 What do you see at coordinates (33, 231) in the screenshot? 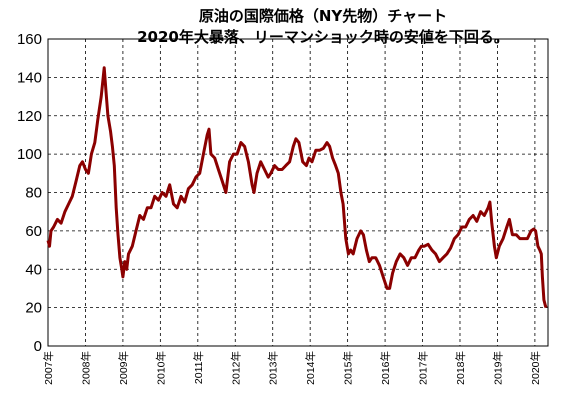
I see `y-tick-label: 60` at bounding box center [33, 231].